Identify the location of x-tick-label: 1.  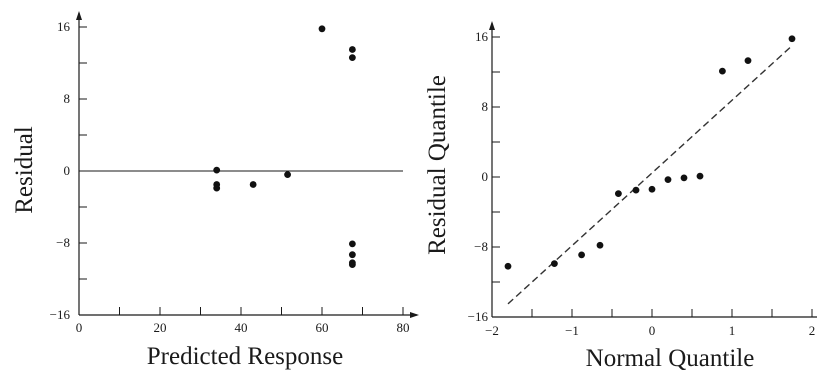
(732, 330).